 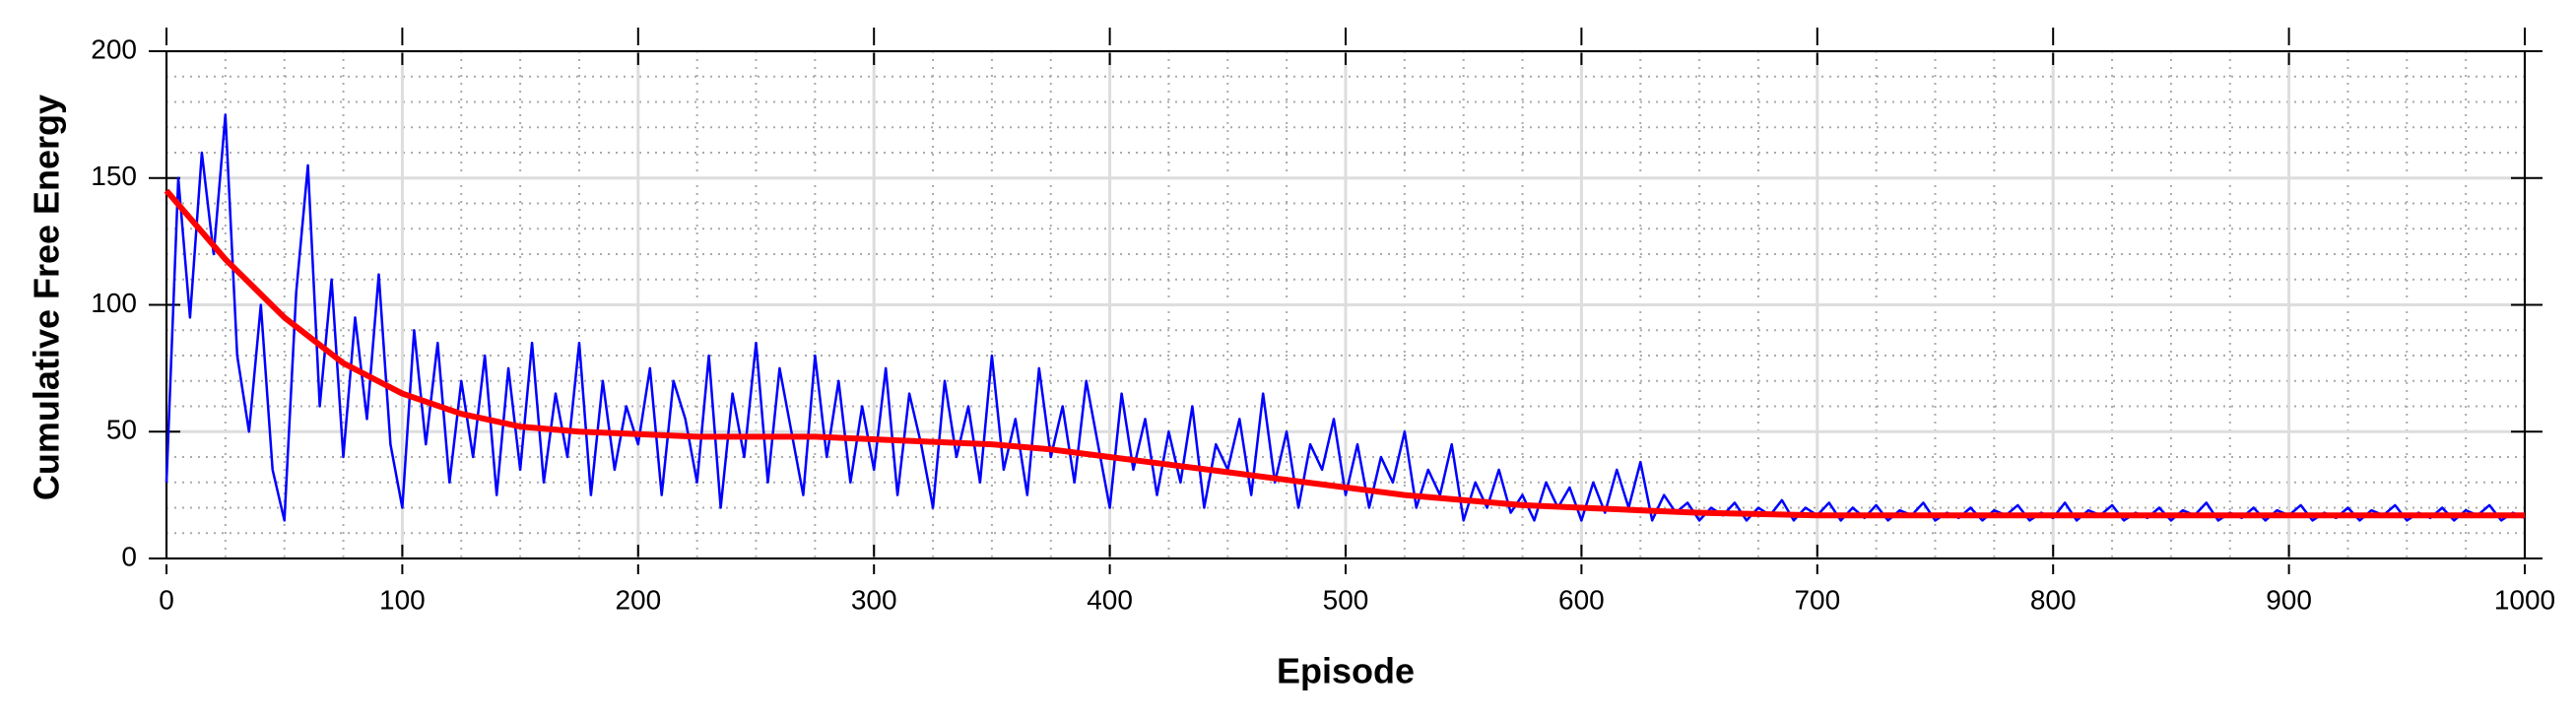 What do you see at coordinates (1346, 599) in the screenshot?
I see `x-tick-label: 500` at bounding box center [1346, 599].